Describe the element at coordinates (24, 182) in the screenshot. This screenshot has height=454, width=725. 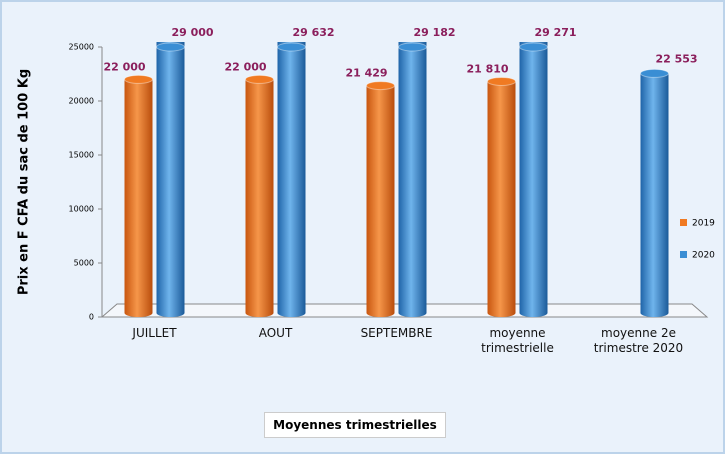
I see `y-axis-title: Prix en F CFA du sac de 100 Kg` at that location.